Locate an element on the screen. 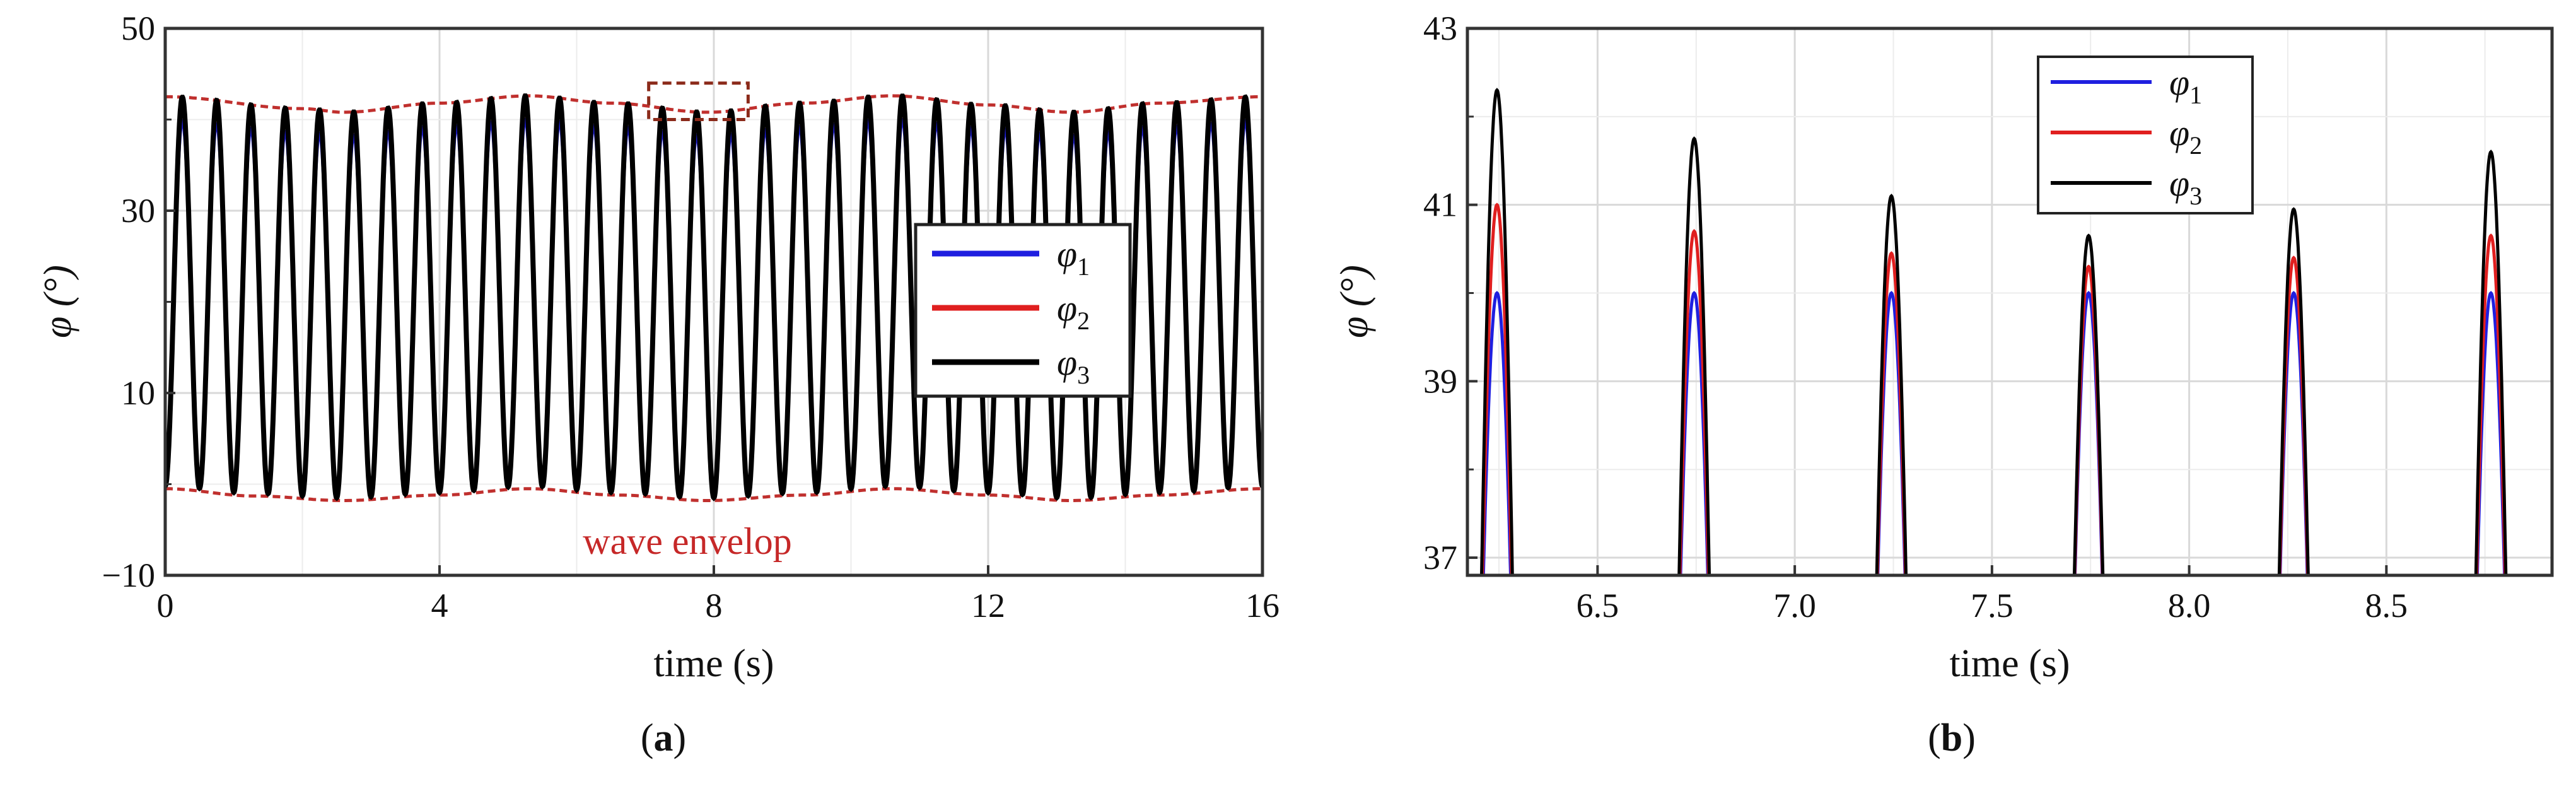 This screenshot has height=786, width=2576. panel-b-legend-label: φ3 is located at coordinates (2186, 186).